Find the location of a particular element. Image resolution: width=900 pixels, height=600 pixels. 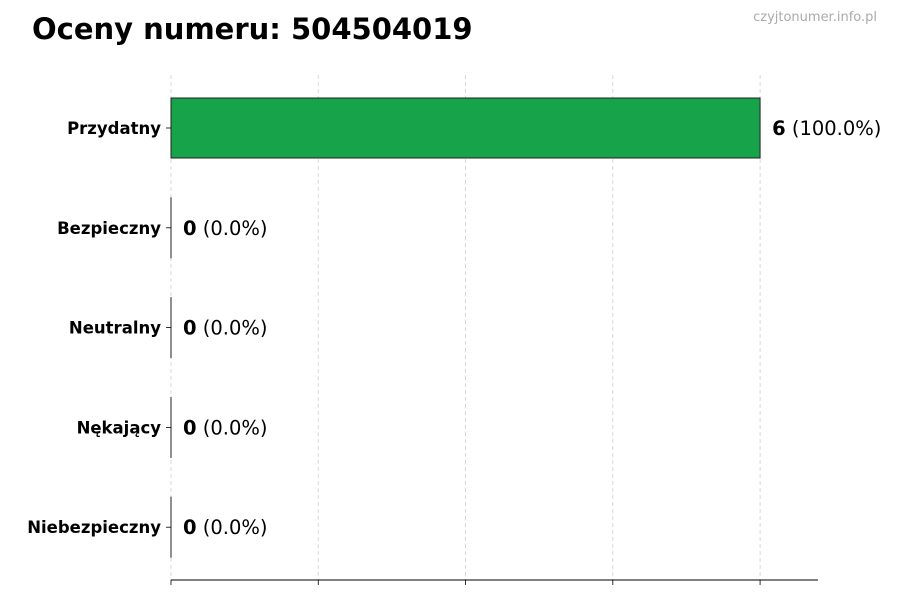

bar is located at coordinates (465, 128).